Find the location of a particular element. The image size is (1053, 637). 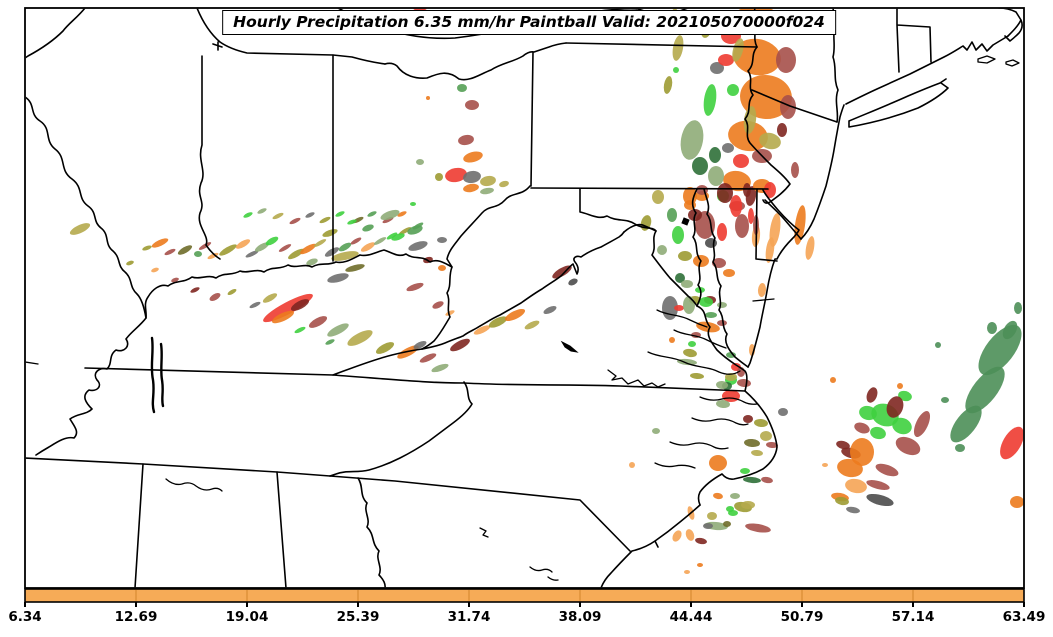

smith-mountain-lake is located at coordinates (569, 346).